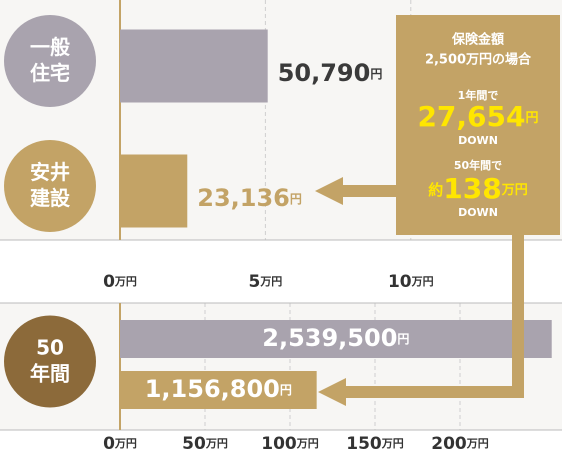 This screenshot has width=562, height=454. Describe the element at coordinates (532, 118) in the screenshot. I see `unit: 円` at that location.